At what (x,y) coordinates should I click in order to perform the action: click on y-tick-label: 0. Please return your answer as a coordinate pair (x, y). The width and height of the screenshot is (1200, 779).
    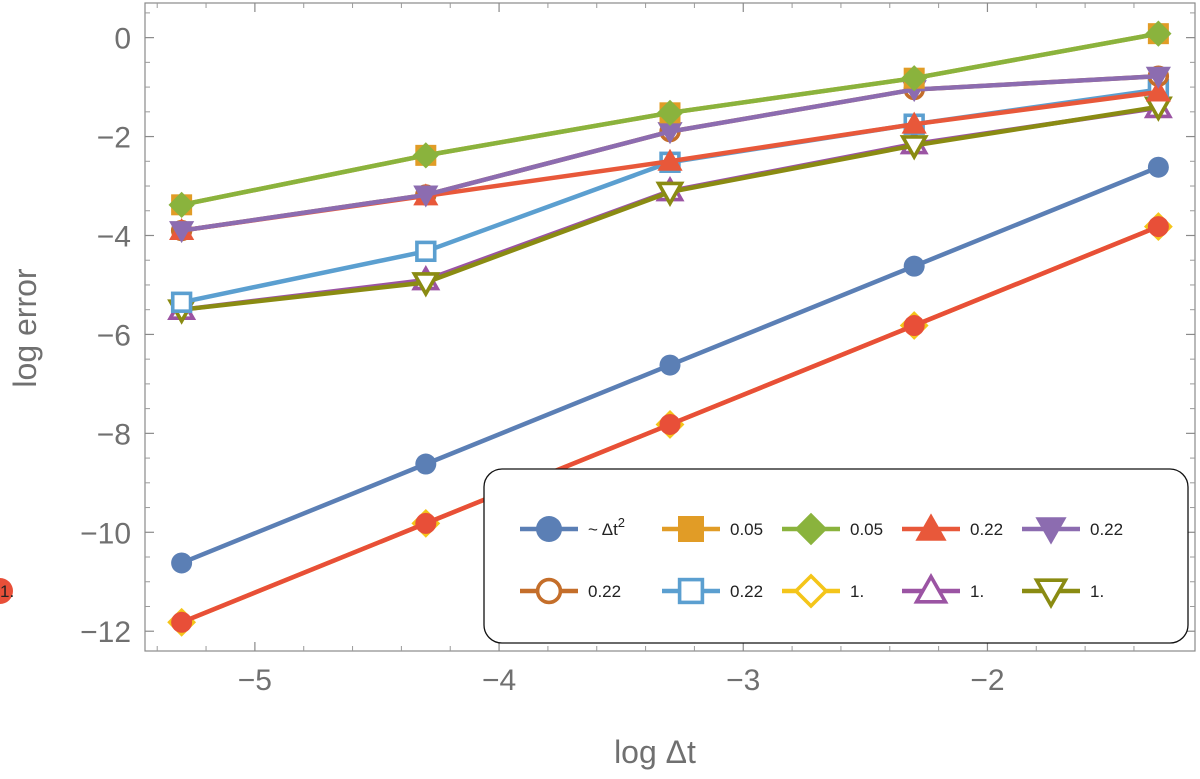
    Looking at the image, I should click on (122, 39).